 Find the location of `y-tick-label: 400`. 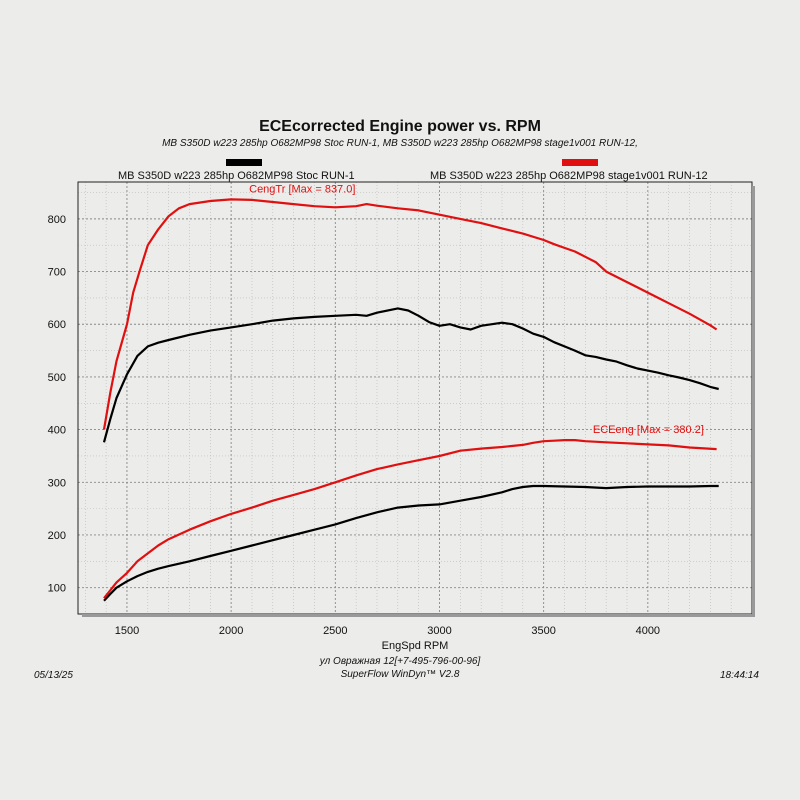

y-tick-label: 400 is located at coordinates (57, 431).